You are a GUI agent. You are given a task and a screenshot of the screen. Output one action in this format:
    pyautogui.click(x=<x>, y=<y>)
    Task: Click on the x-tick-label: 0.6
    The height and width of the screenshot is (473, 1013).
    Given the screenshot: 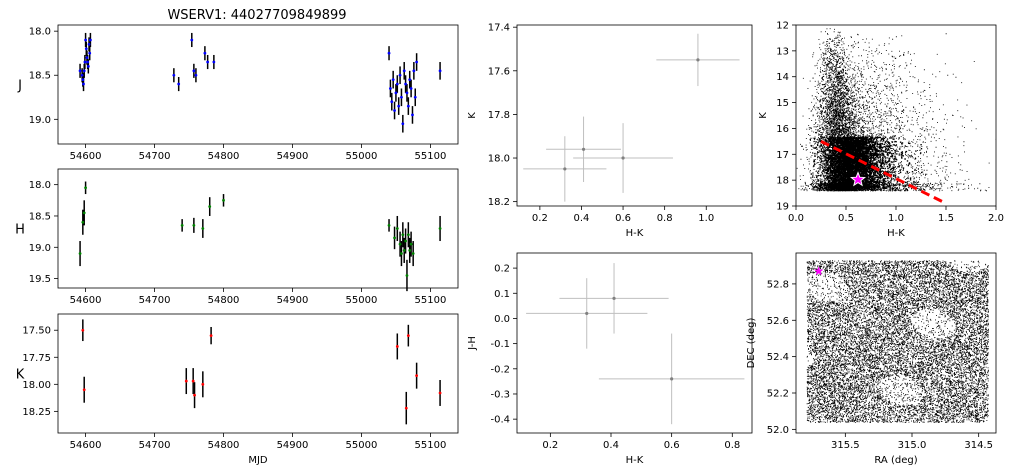 What is the action you would take?
    pyautogui.click(x=623, y=218)
    